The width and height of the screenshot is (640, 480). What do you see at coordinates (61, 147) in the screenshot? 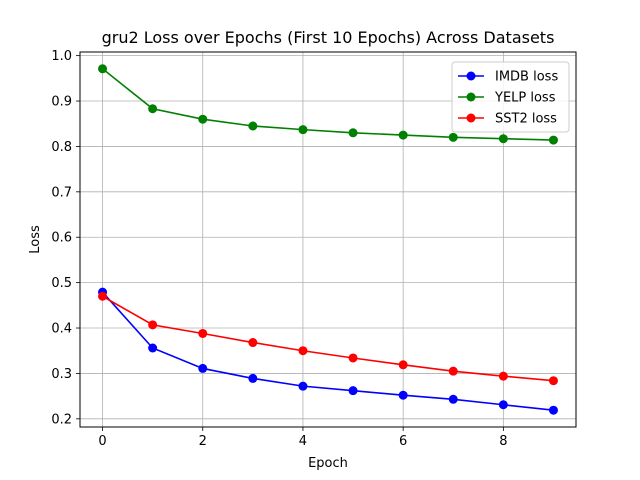
I see `y-tick-label: 0.8` at bounding box center [61, 147].